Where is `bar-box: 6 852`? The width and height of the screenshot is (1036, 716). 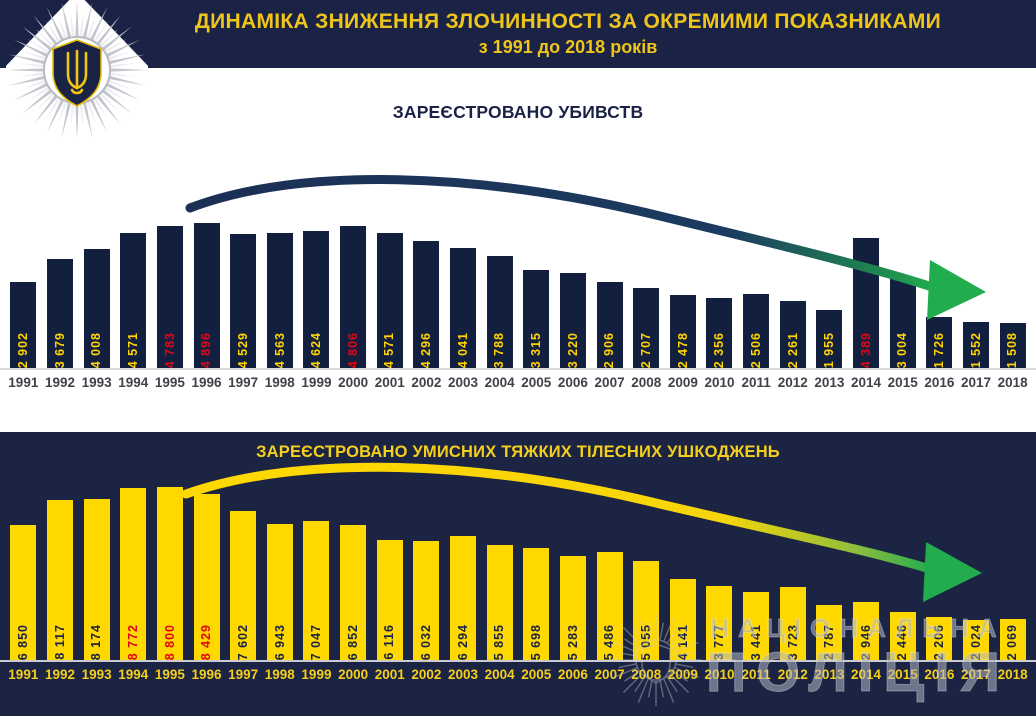 bar-box: 6 852 is located at coordinates (353, 573).